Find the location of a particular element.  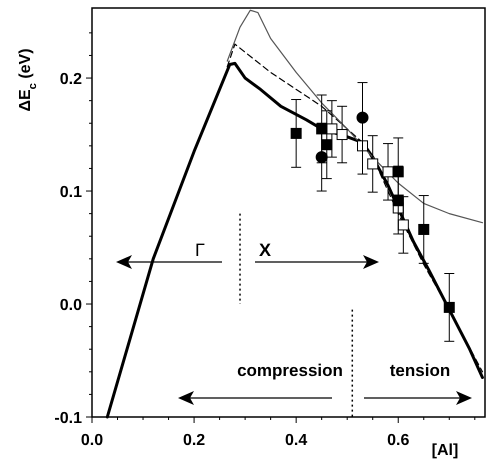

y-tick-label: 0.2 is located at coordinates (71, 79).